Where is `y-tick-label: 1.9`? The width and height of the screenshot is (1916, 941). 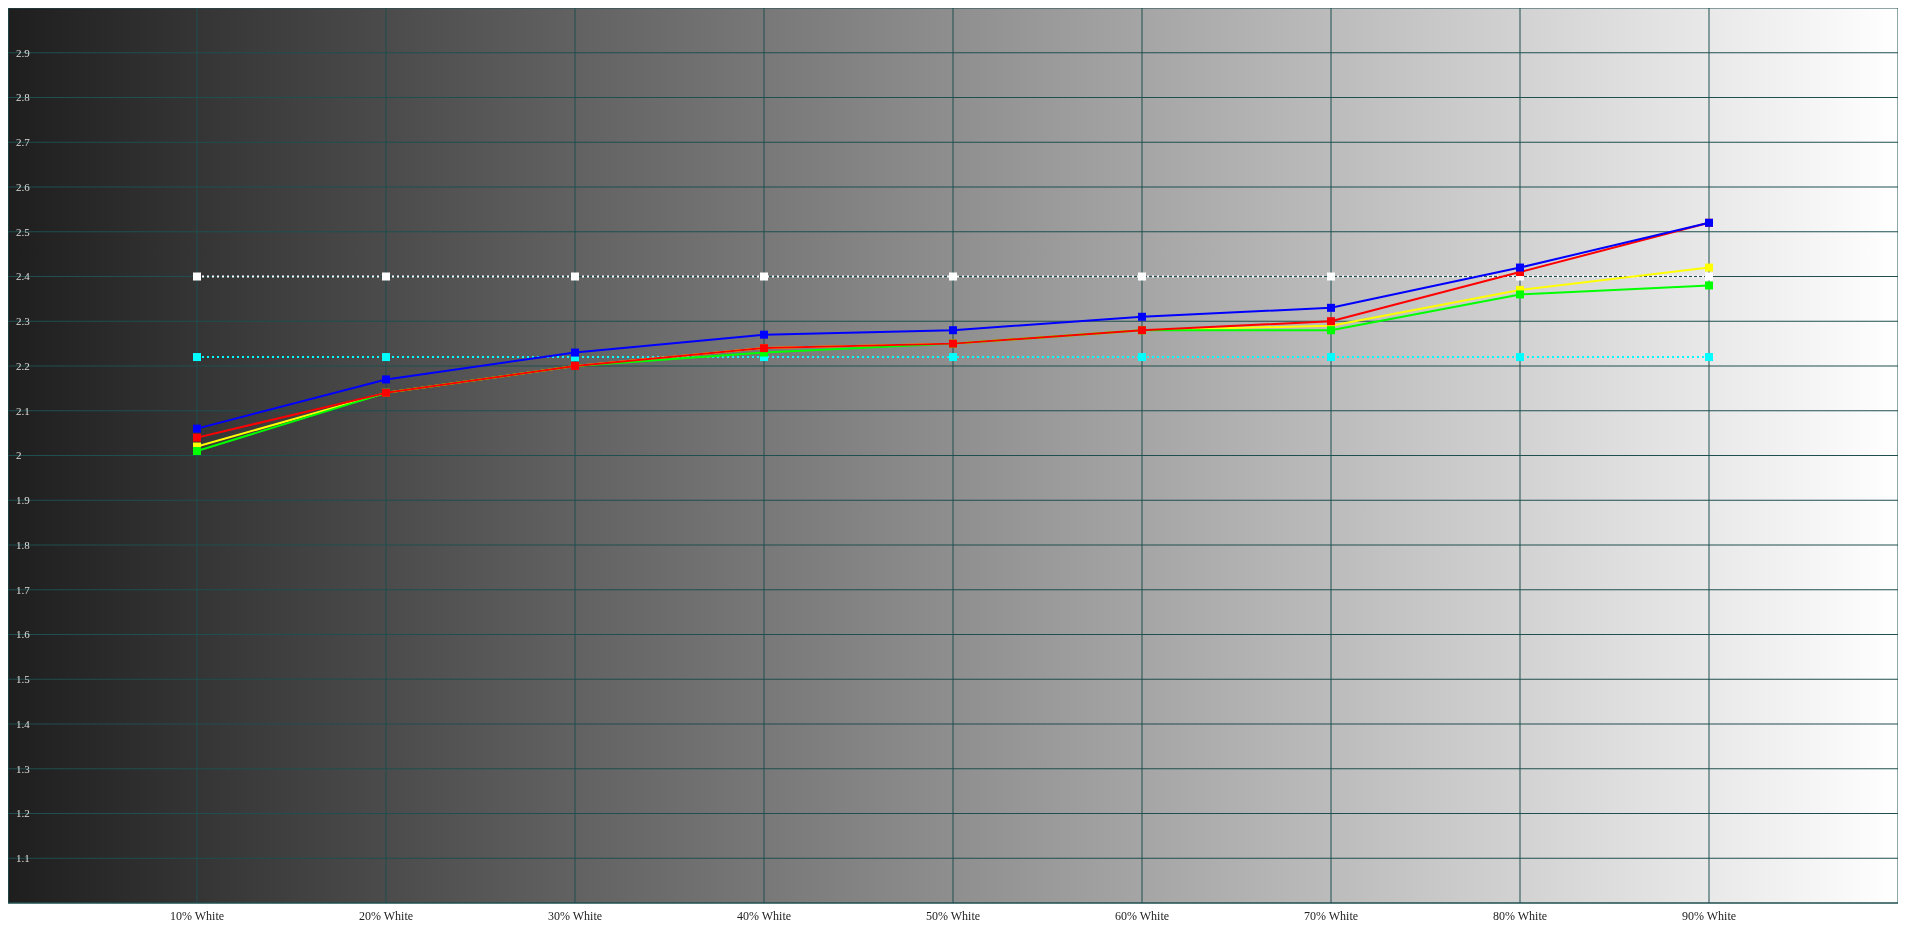 y-tick-label: 1.9 is located at coordinates (23, 500).